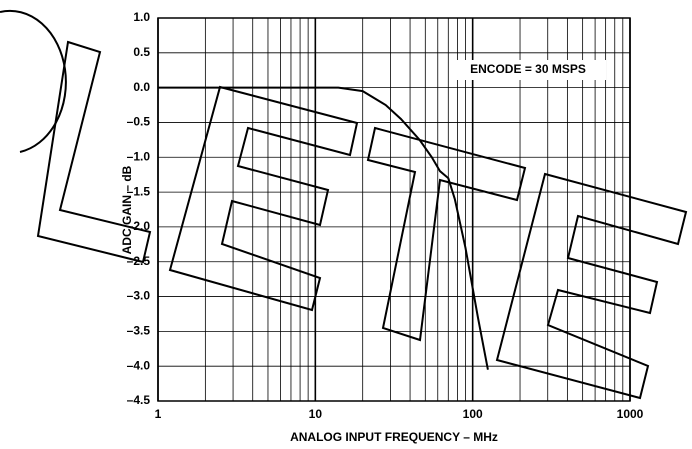 This screenshot has height=449, width=692. What do you see at coordinates (139, 365) in the screenshot?
I see `y-tick-label: –4.0` at bounding box center [139, 365].